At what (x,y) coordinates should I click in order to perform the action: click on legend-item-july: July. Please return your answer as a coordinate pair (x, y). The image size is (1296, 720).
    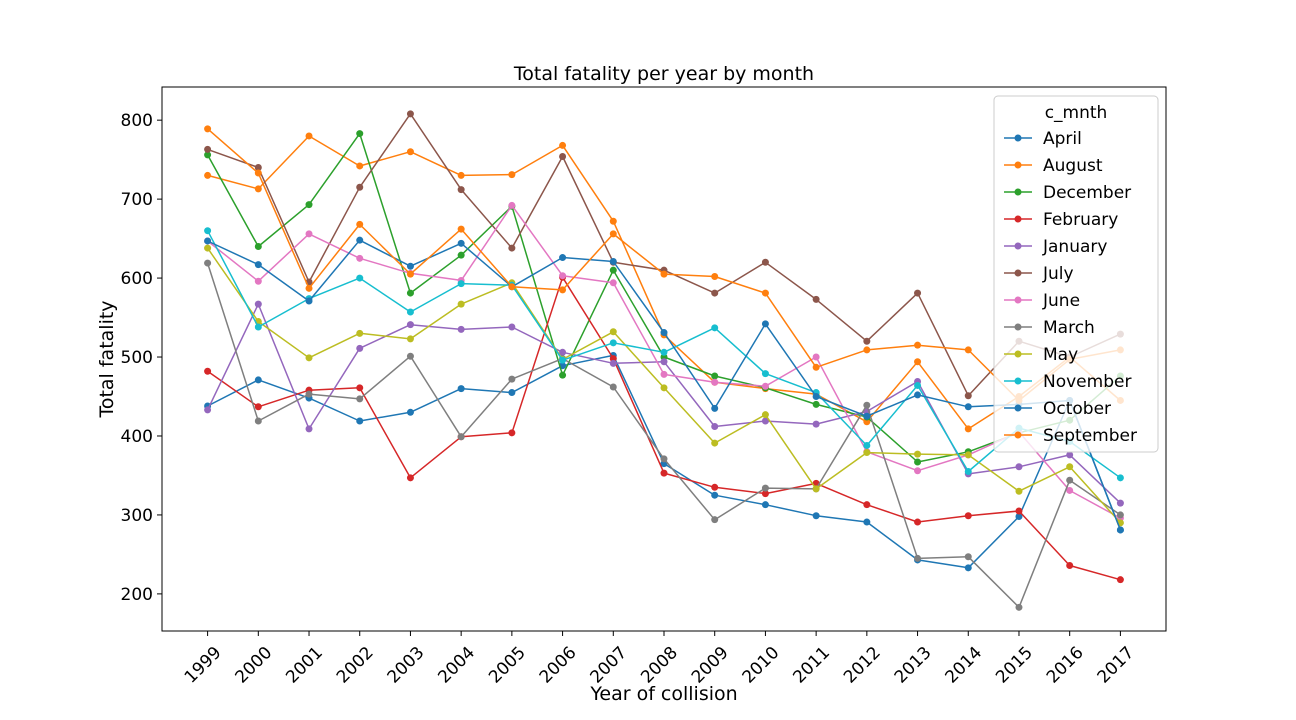
    Looking at the image, I should click on (1039, 274).